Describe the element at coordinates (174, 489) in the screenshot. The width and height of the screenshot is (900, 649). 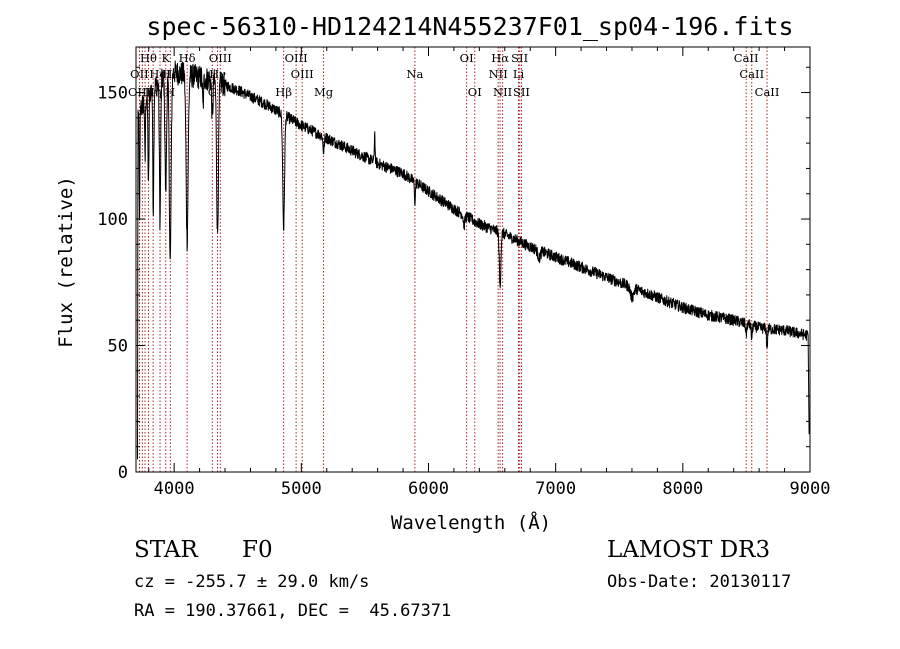
I see `x-tick-label: 4000` at that location.